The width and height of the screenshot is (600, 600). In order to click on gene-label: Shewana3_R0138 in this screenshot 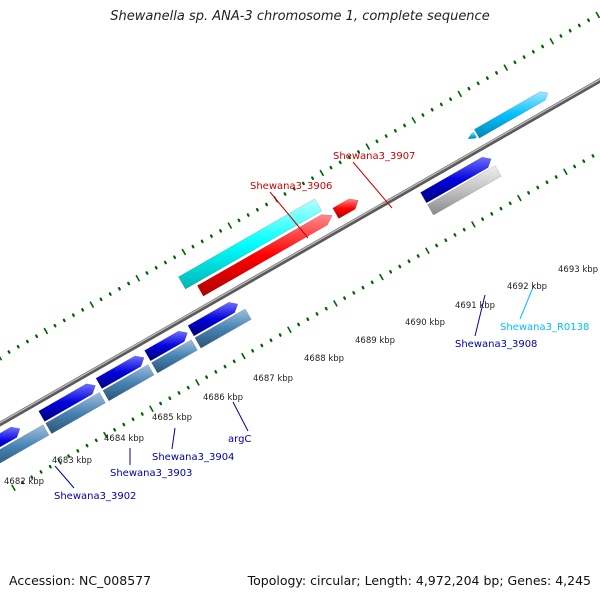, I will do `click(544, 327)`.